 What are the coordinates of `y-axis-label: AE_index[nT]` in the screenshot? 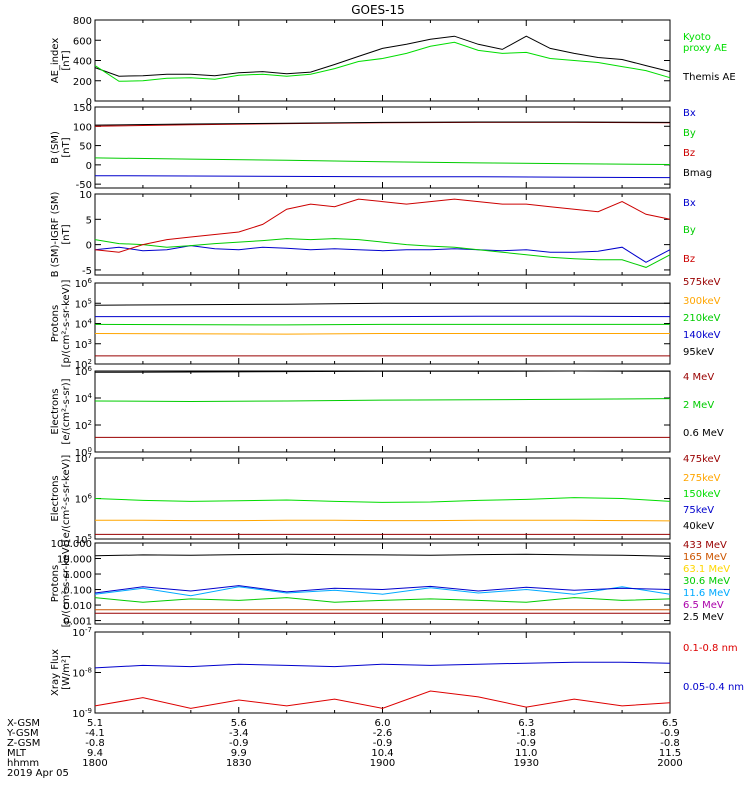 It's located at (61, 61).